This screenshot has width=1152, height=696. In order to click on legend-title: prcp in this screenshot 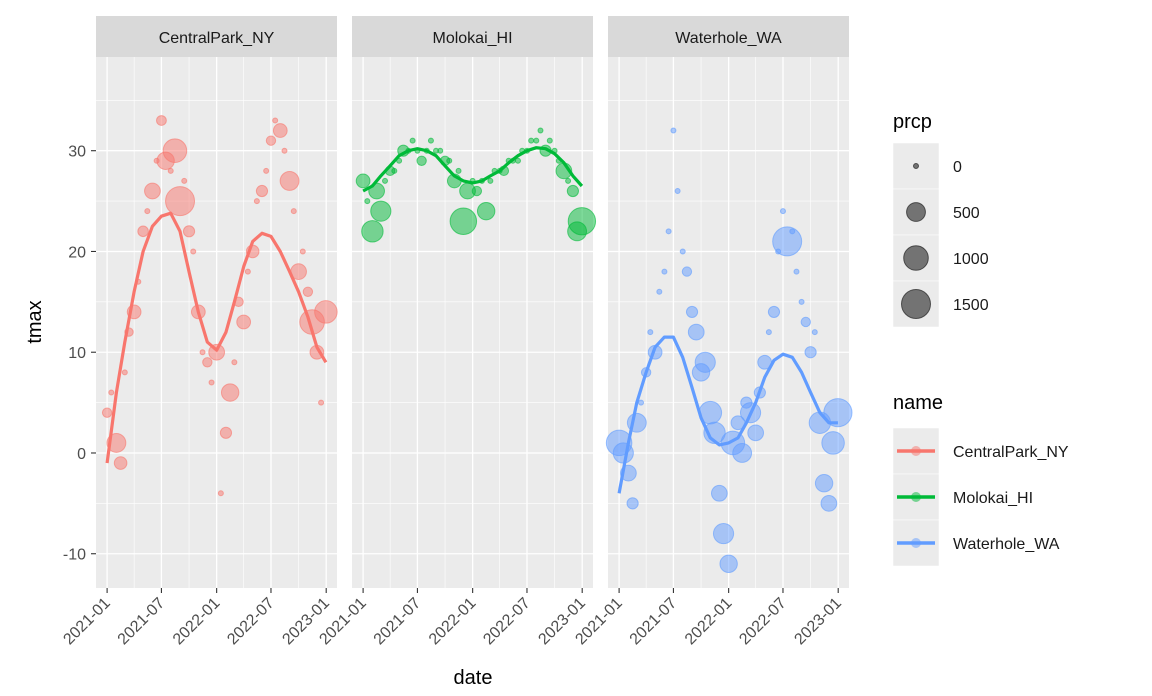, I will do `click(912, 122)`.